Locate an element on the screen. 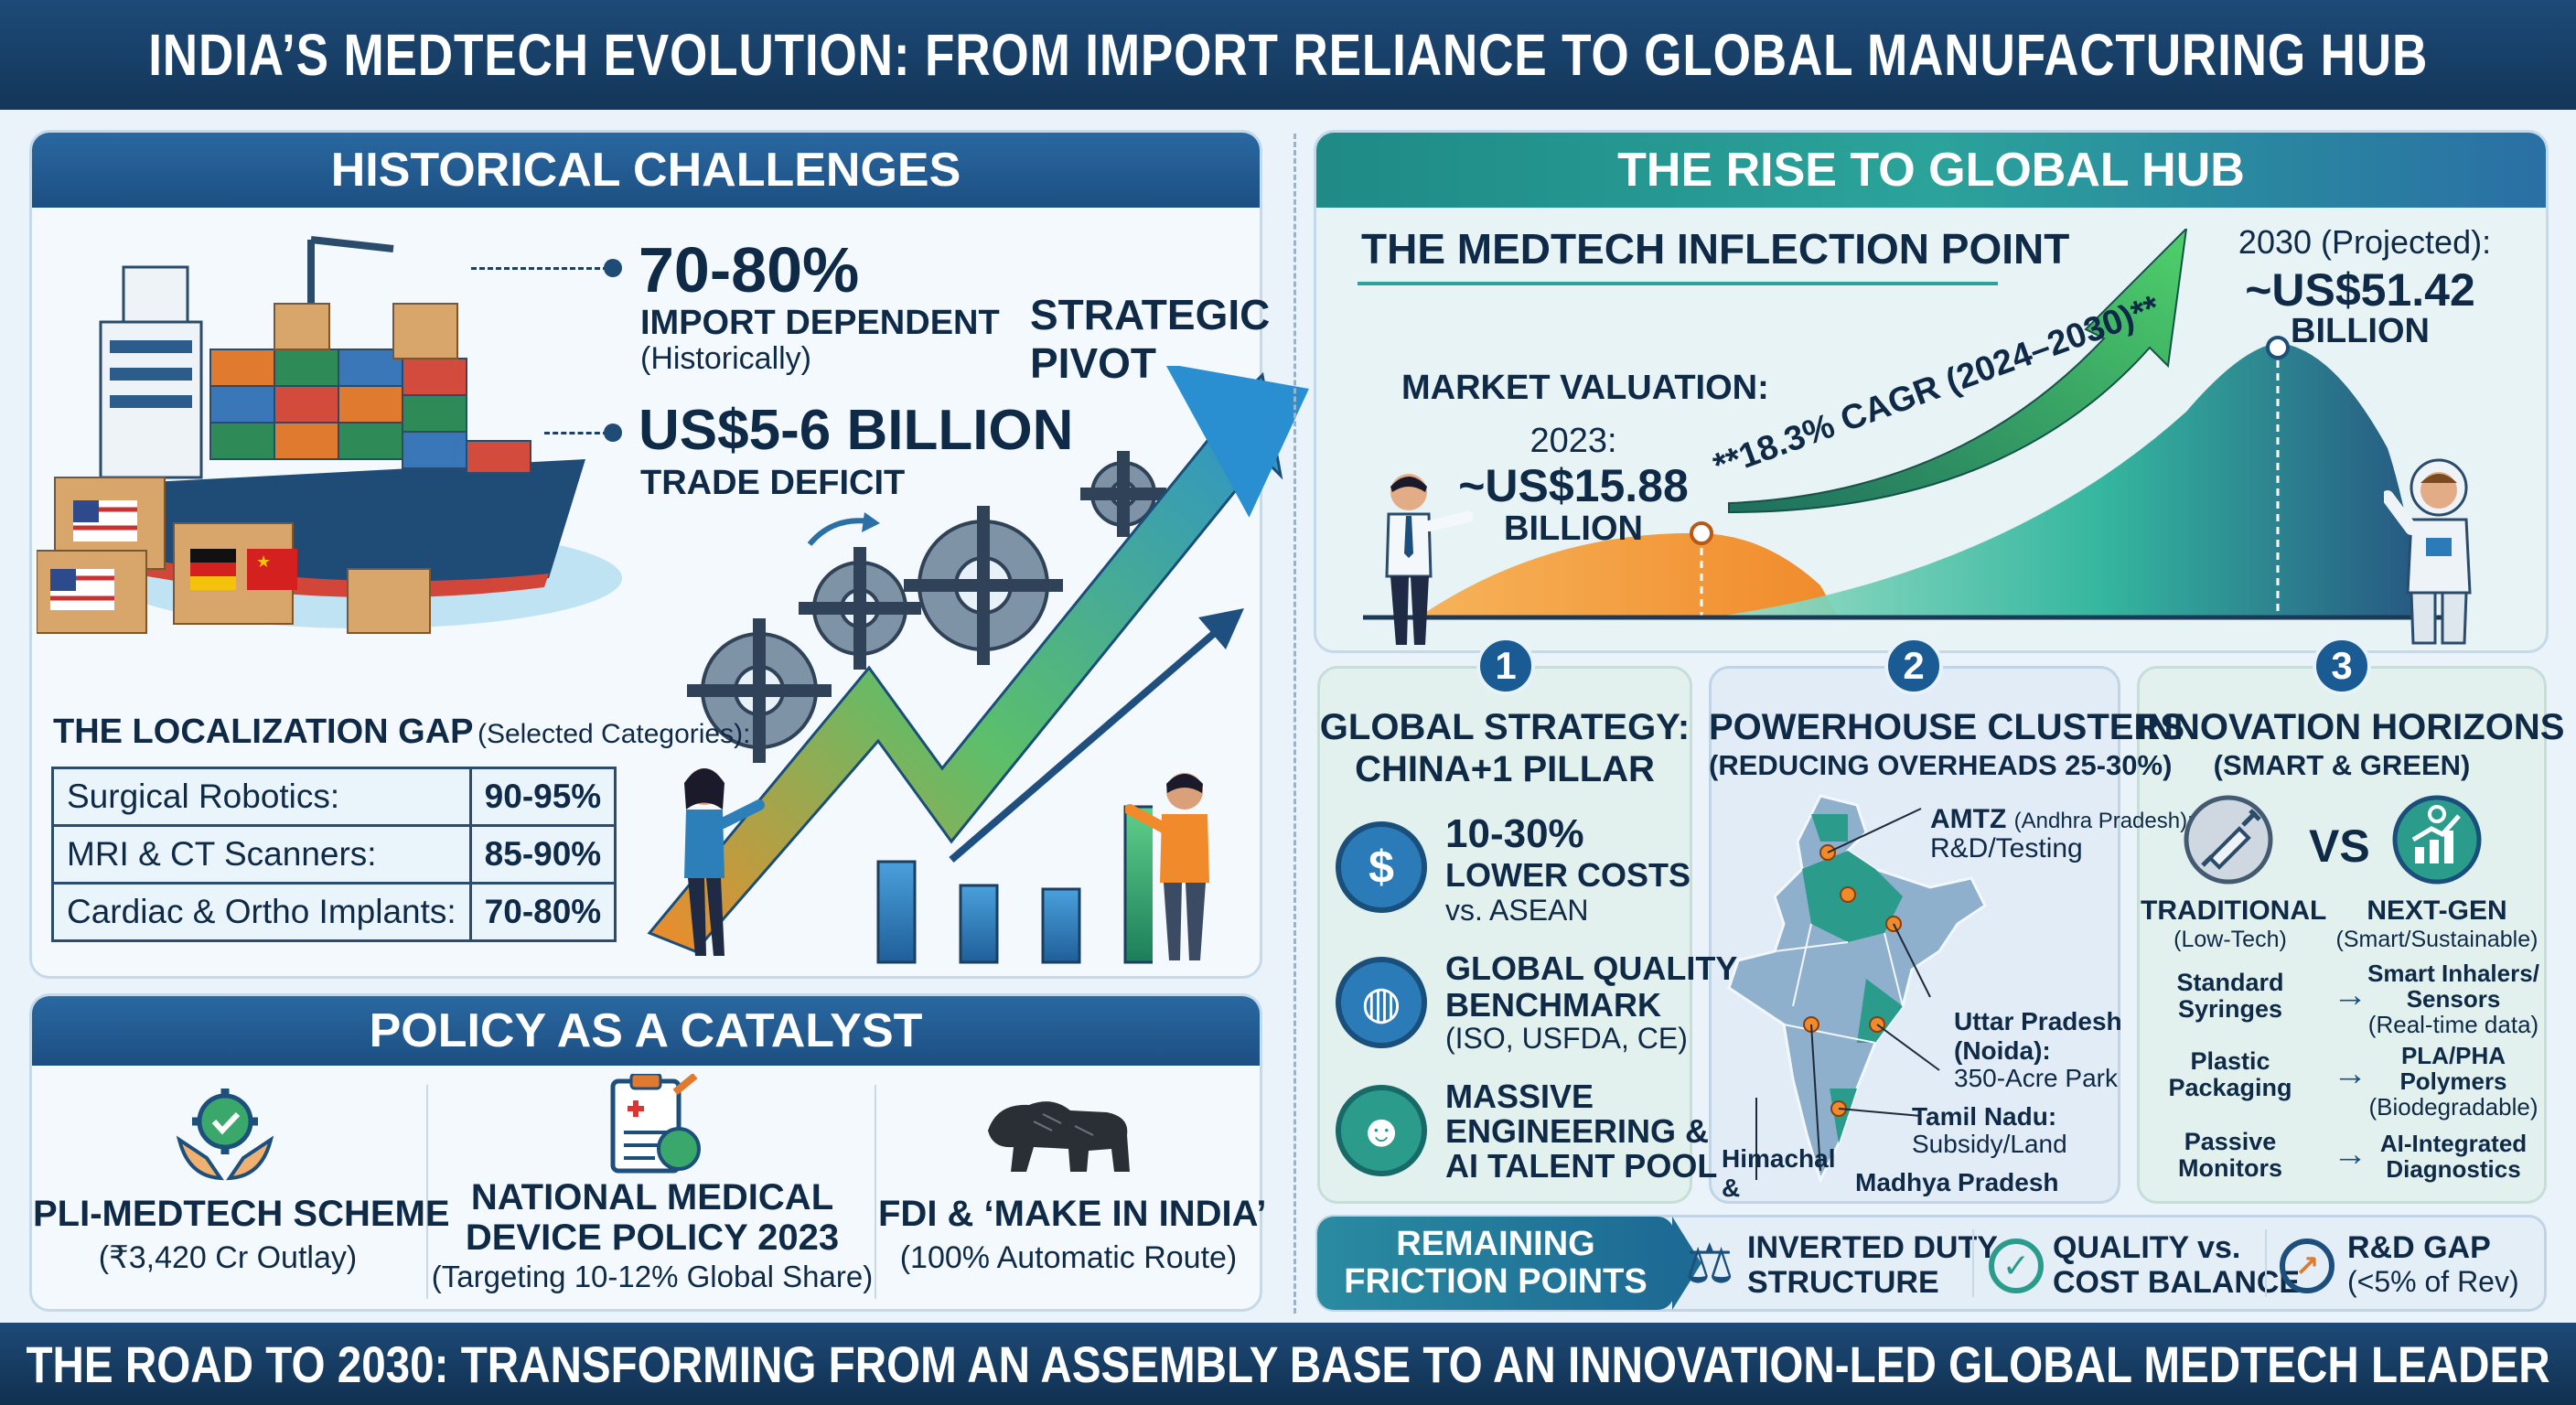 Image resolution: width=2576 pixels, height=1405 pixels. amtz-state: (Andhra Pradesh): is located at coordinates (2104, 821).